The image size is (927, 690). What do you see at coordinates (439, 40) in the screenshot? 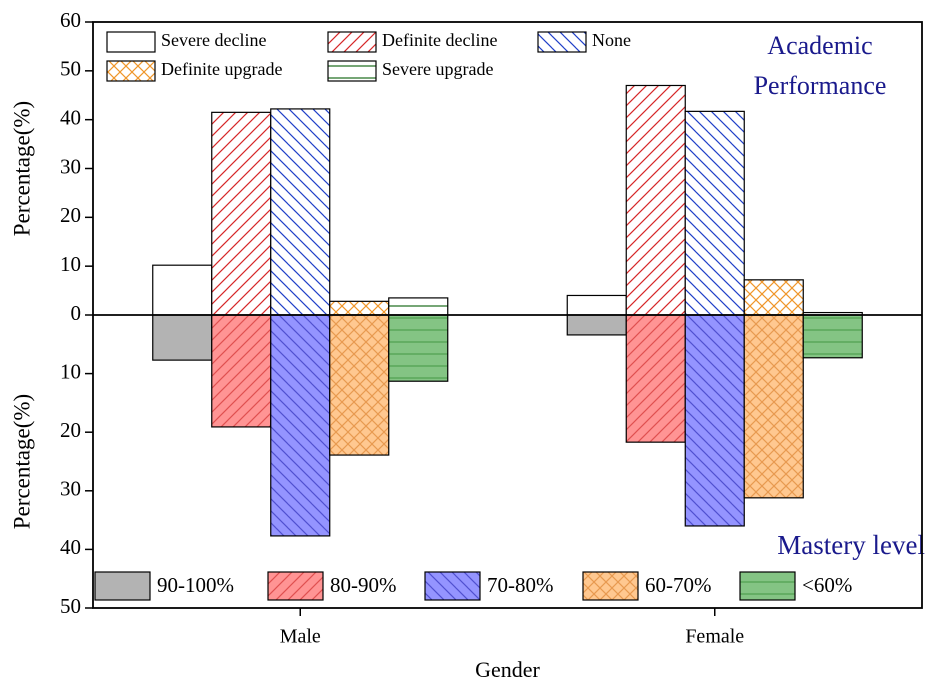
I see `legend-label: Definite decline` at bounding box center [439, 40].